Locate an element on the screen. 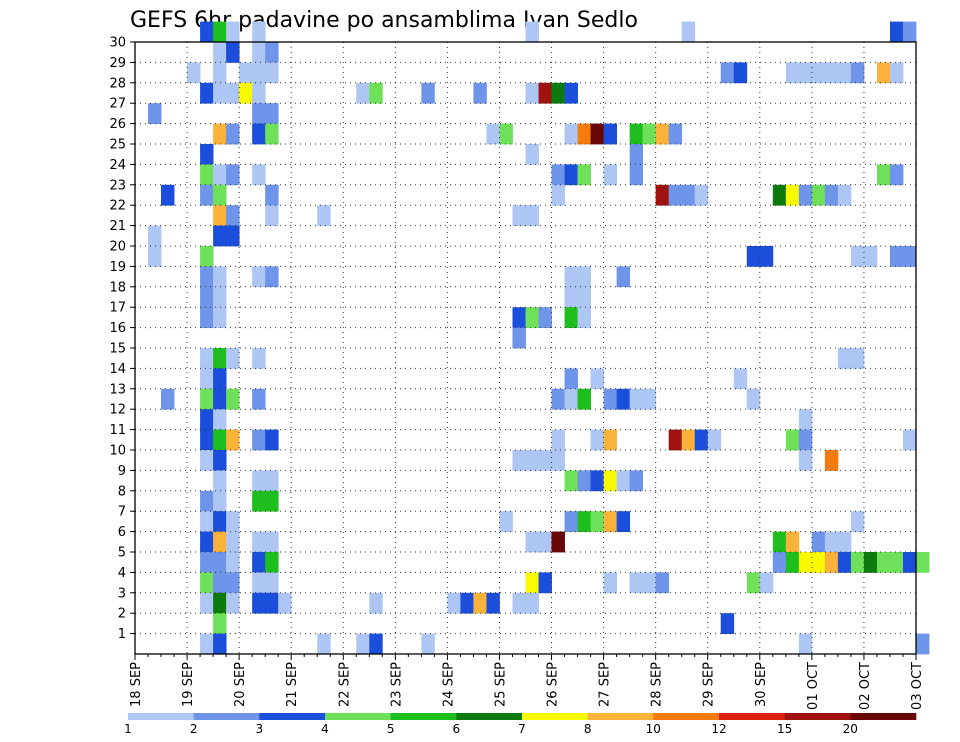 The height and width of the screenshot is (742, 960). y-tick-label: 8 is located at coordinates (122, 491).